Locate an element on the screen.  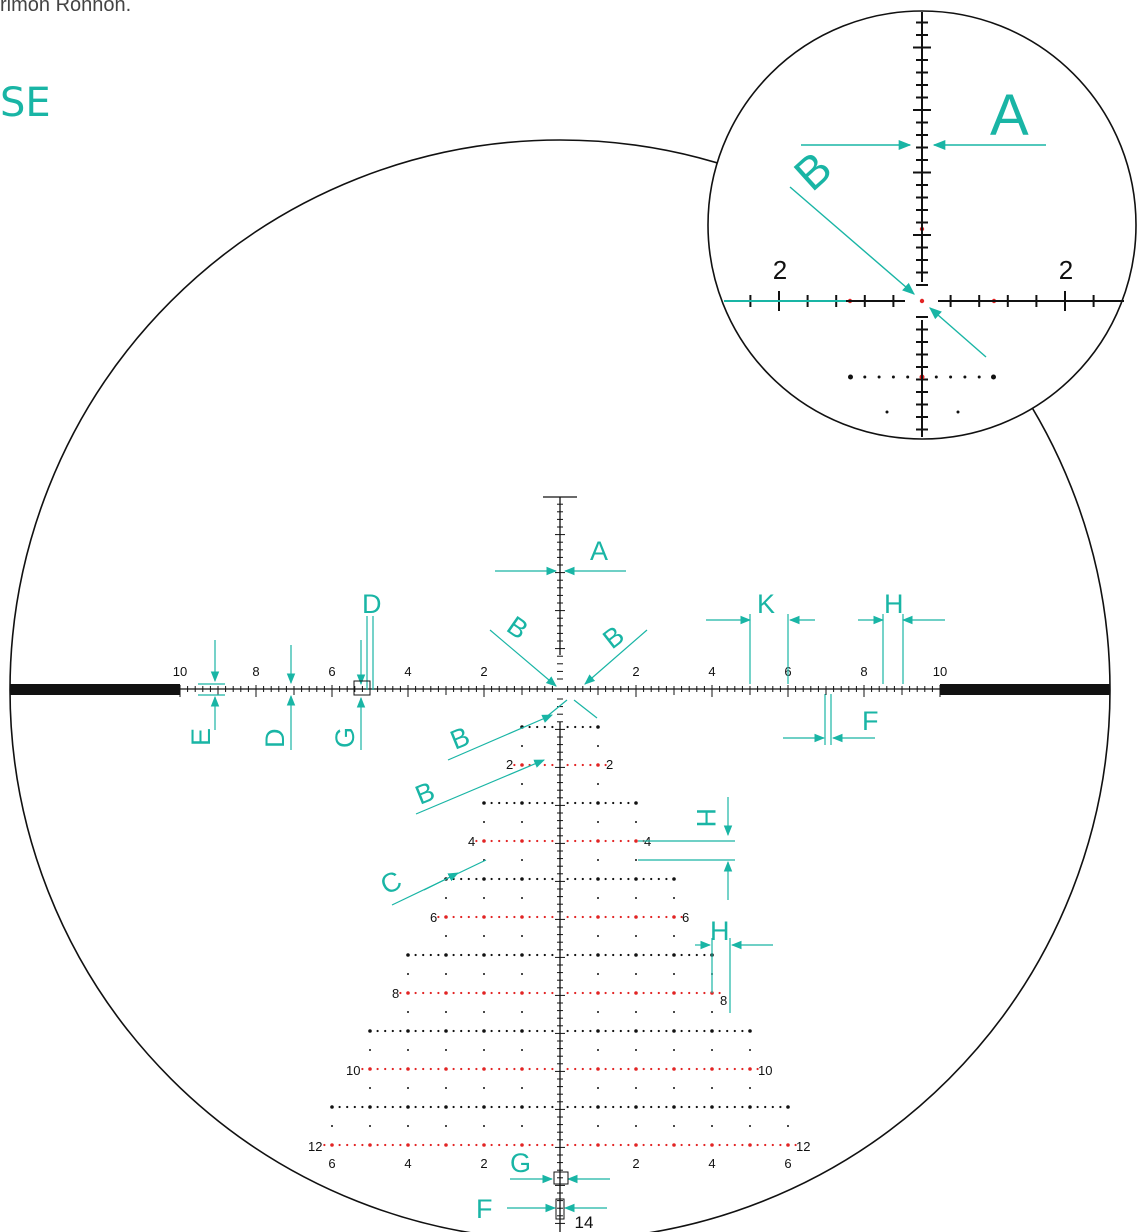
holdover-label-right: 2 is located at coordinates (609, 764).